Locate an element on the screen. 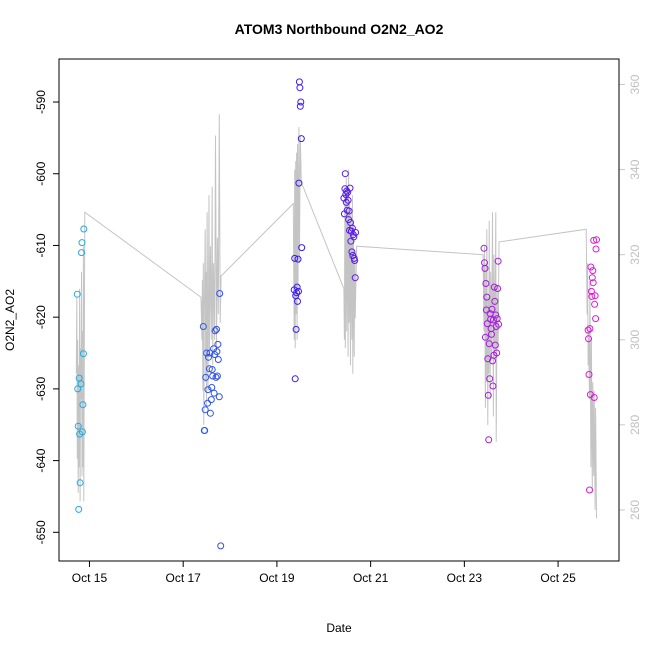  chart-title: ATOM3 Northbound O2N2_AO2 is located at coordinates (339, 29).